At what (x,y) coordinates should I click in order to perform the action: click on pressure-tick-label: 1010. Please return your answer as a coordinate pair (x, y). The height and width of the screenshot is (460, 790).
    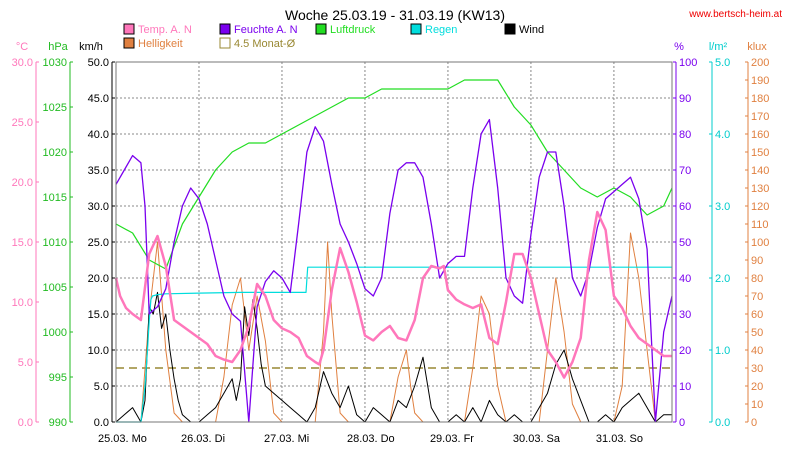
    Looking at the image, I should click on (55, 243).